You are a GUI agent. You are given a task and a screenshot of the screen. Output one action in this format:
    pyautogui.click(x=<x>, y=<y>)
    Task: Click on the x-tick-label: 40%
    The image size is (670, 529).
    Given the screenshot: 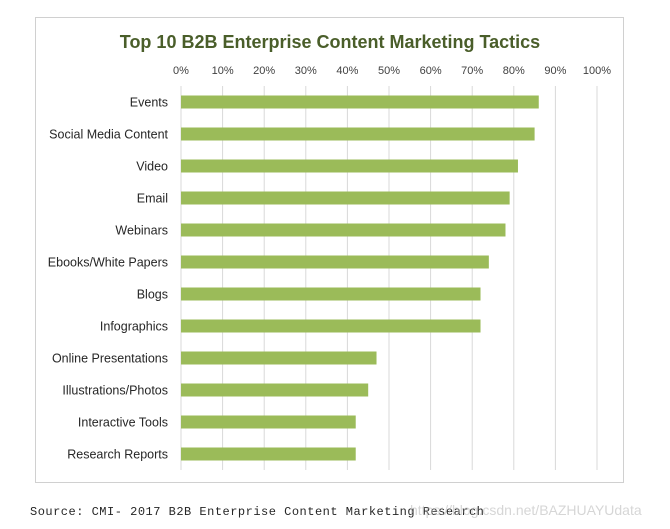 What is the action you would take?
    pyautogui.click(x=347, y=71)
    